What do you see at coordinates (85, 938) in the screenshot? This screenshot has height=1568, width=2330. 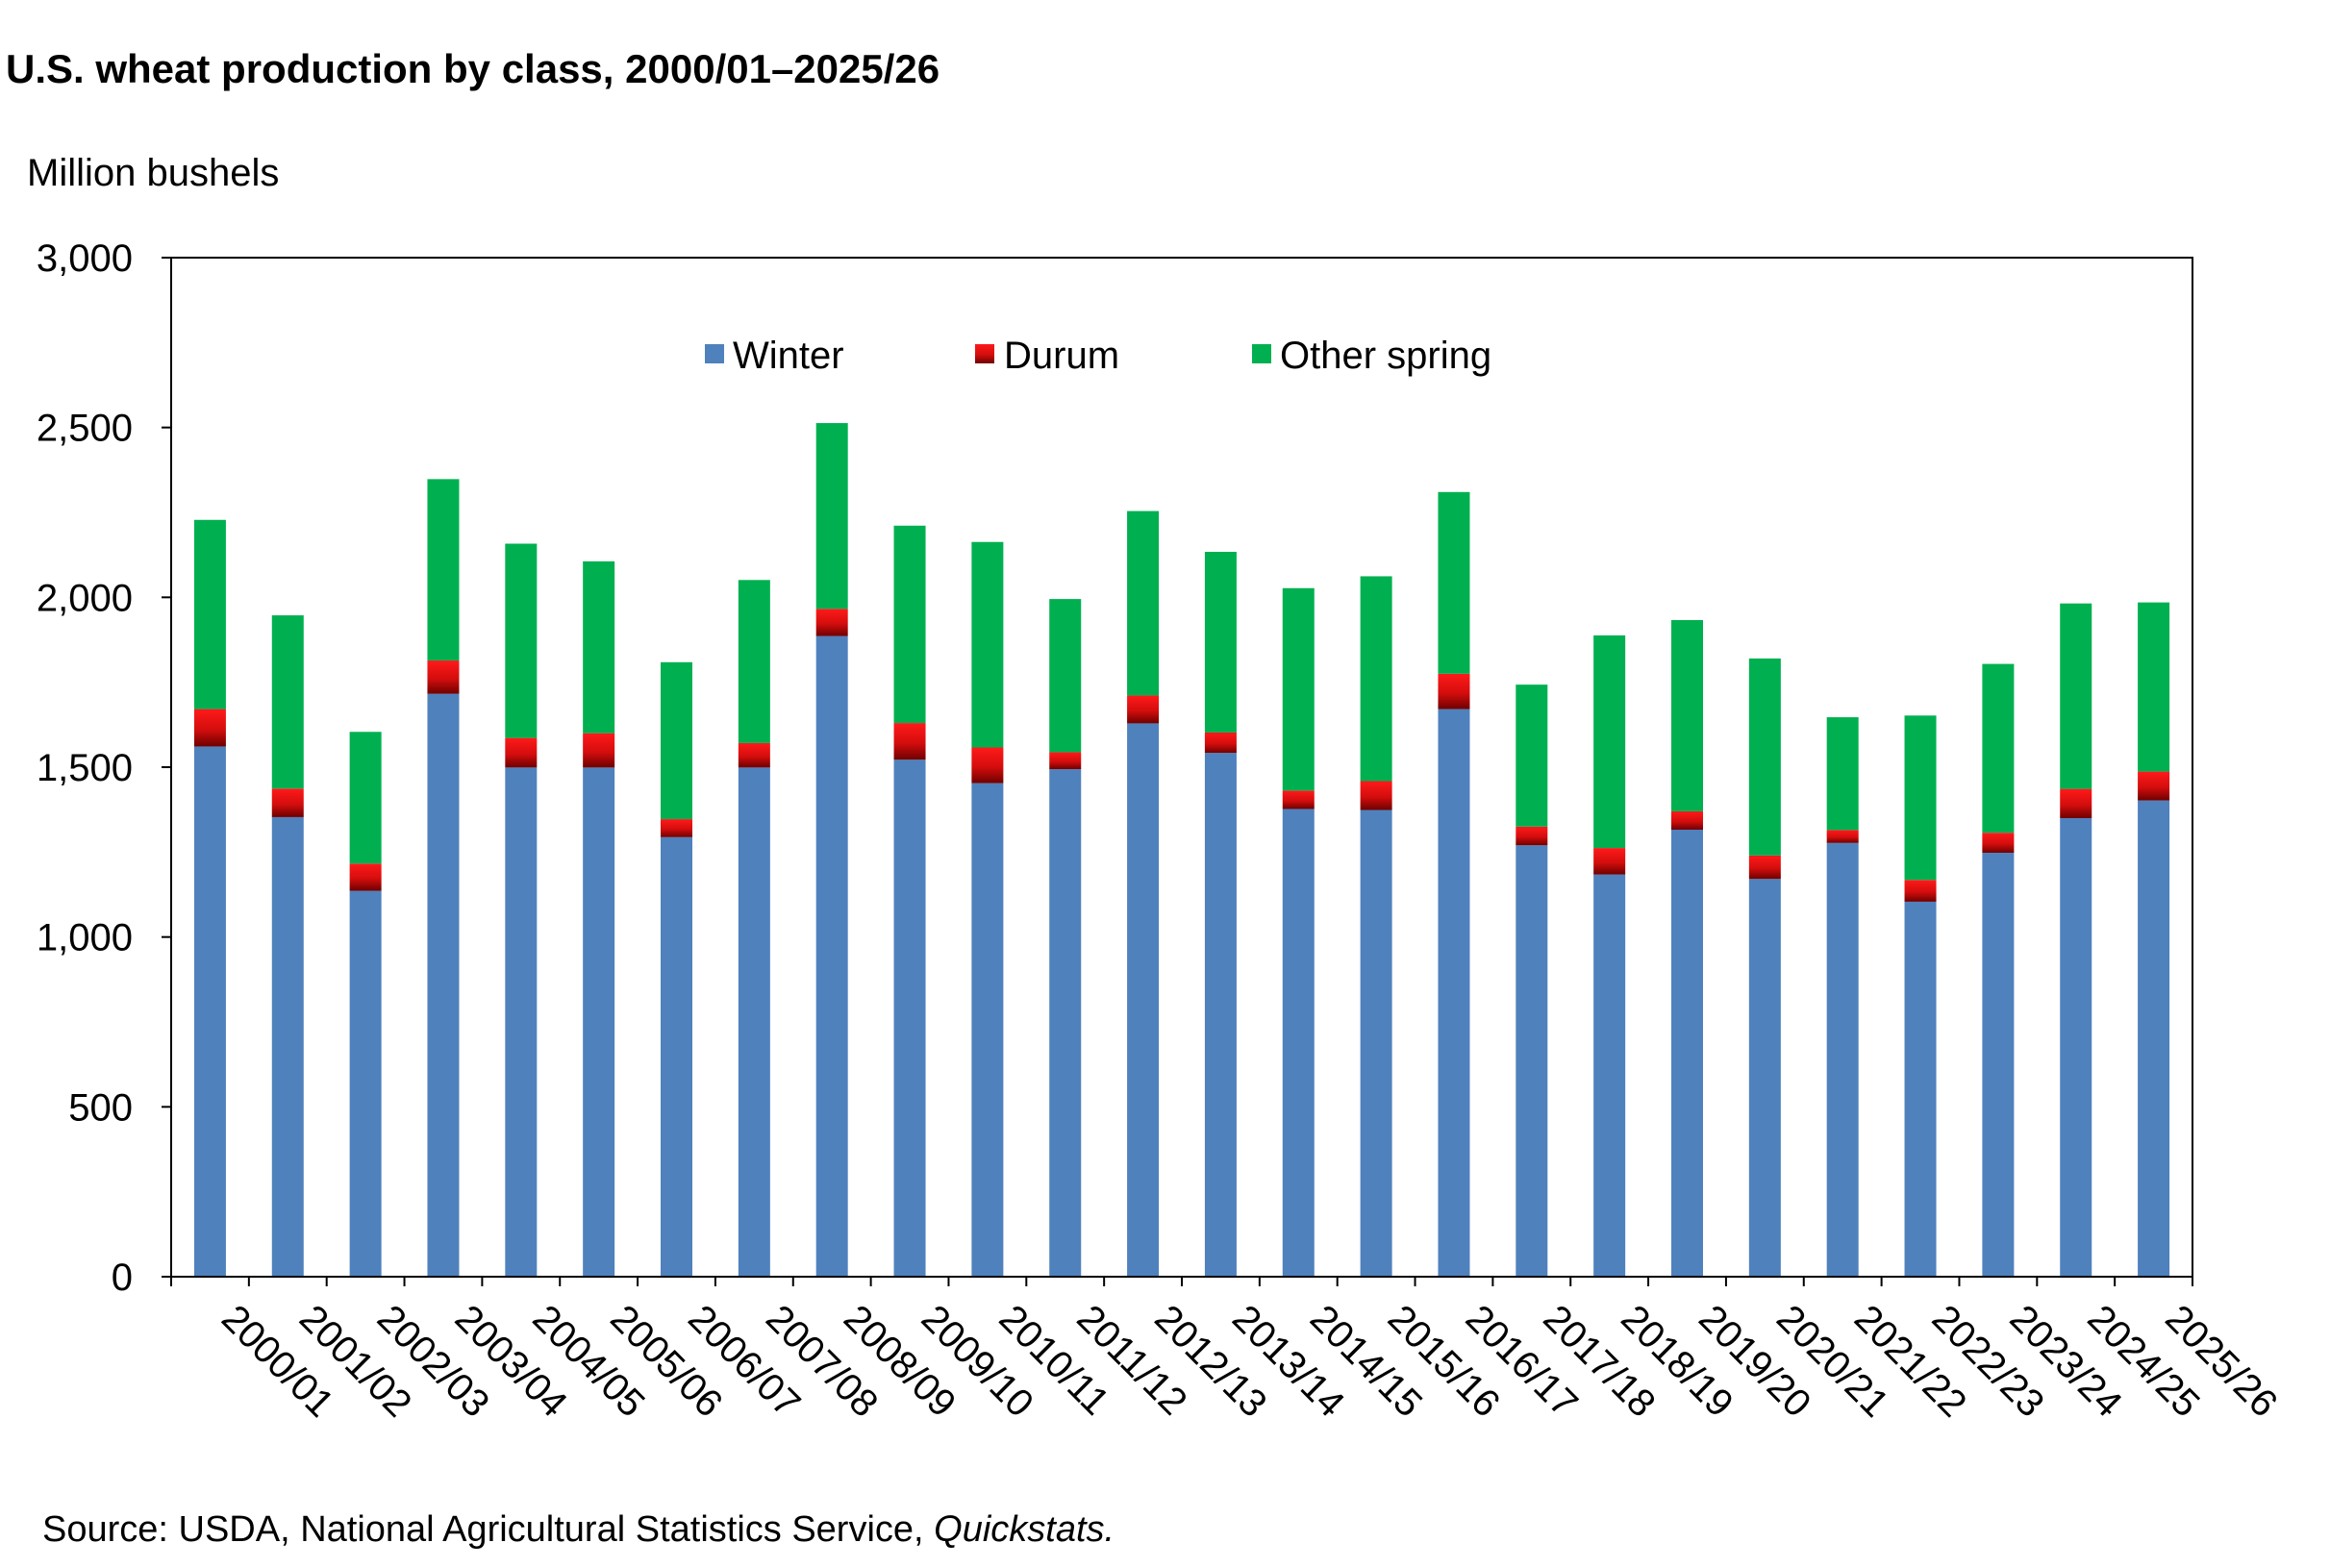 I see `y-tick-label: 1,000` at bounding box center [85, 938].